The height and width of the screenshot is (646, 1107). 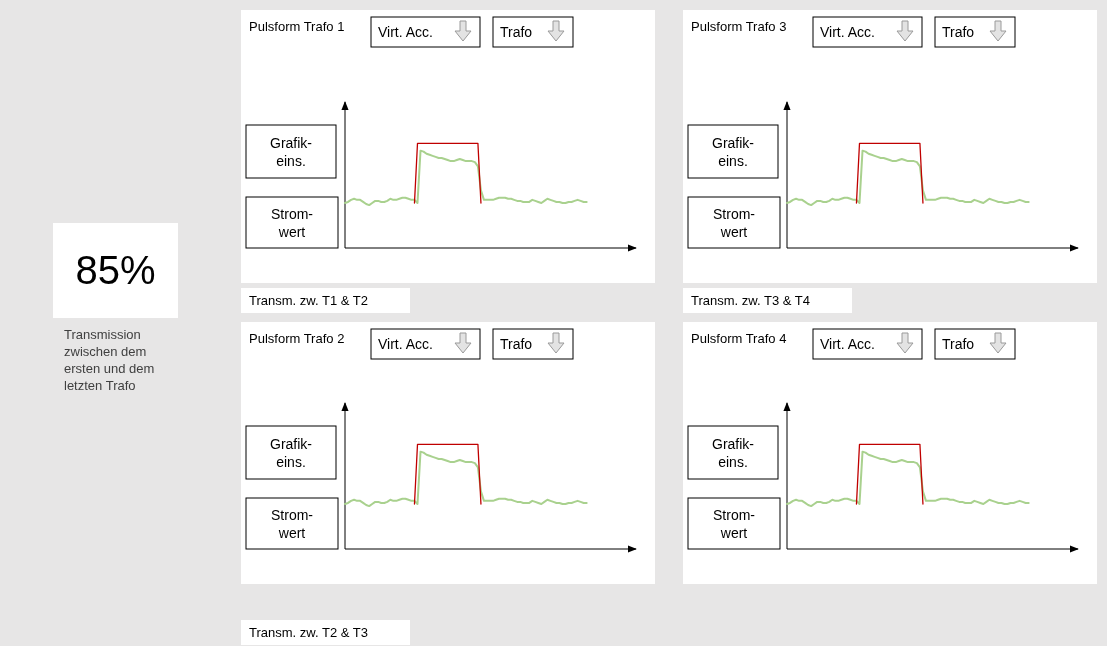 What do you see at coordinates (297, 26) in the screenshot?
I see `chart-title: Pulsform Trafo 1` at bounding box center [297, 26].